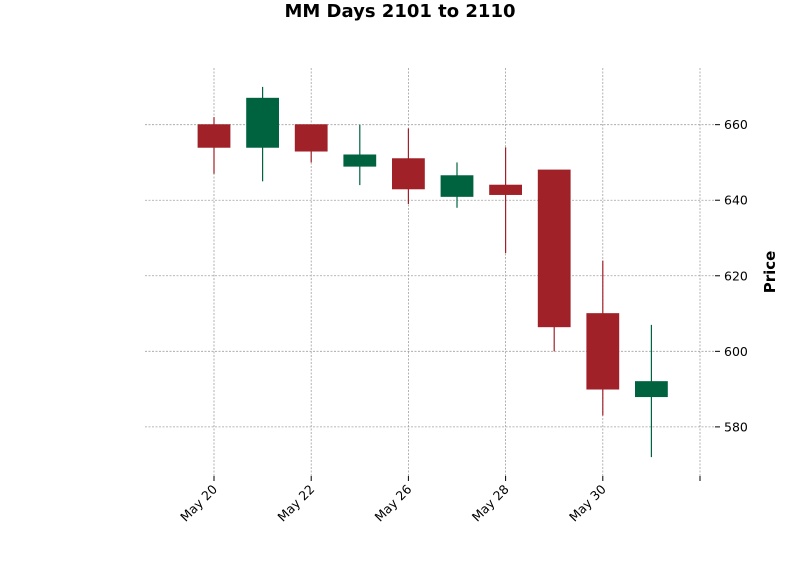 This screenshot has width=800, height=575. Describe the element at coordinates (439, 500) in the screenshot. I see `x-axis: May 20 May 22 May 26 May 28 May 30` at that location.